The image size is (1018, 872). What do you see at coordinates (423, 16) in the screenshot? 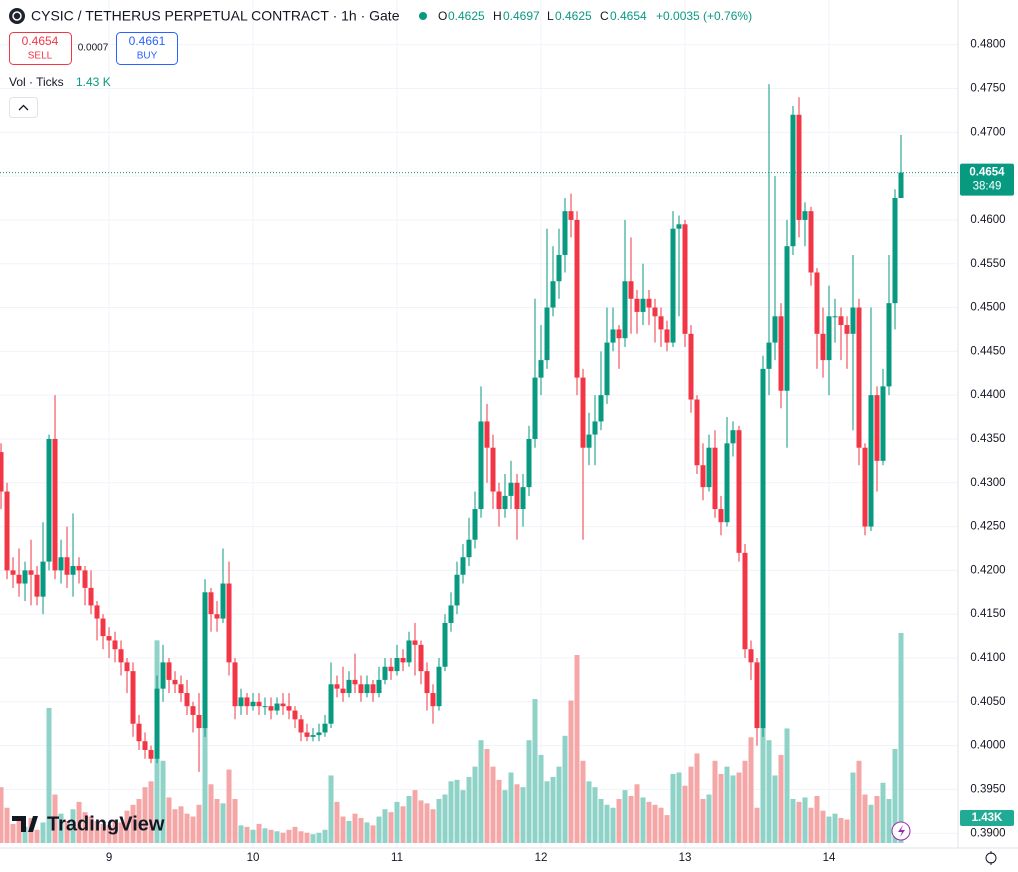
I see `market-status` at bounding box center [423, 16].